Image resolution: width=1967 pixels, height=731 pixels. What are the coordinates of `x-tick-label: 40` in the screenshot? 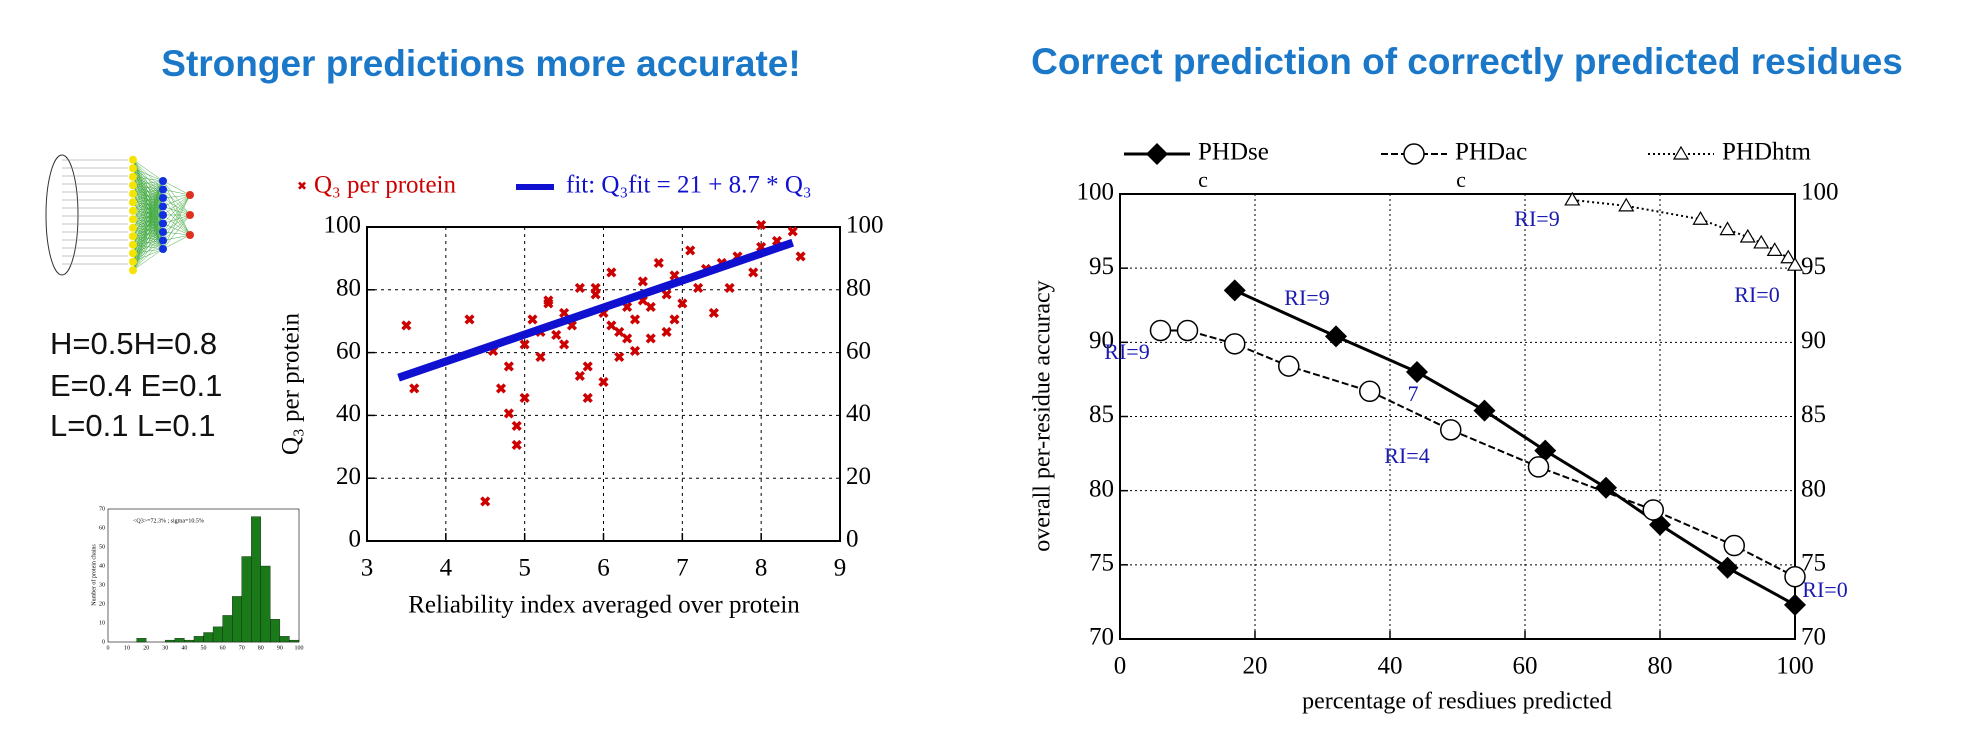 It's located at (184, 648).